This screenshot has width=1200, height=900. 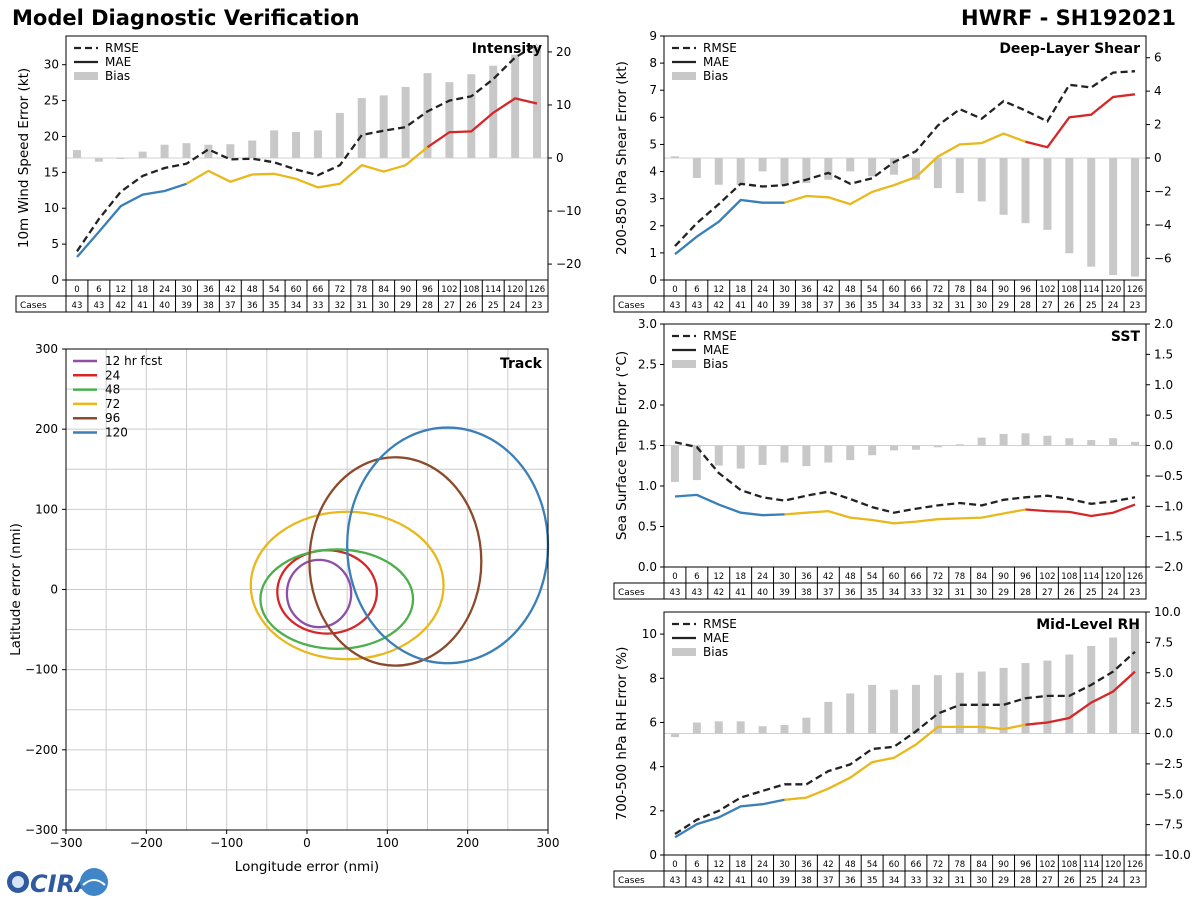 What do you see at coordinates (981, 577) in the screenshot?
I see `lead-cell: 84` at bounding box center [981, 577].